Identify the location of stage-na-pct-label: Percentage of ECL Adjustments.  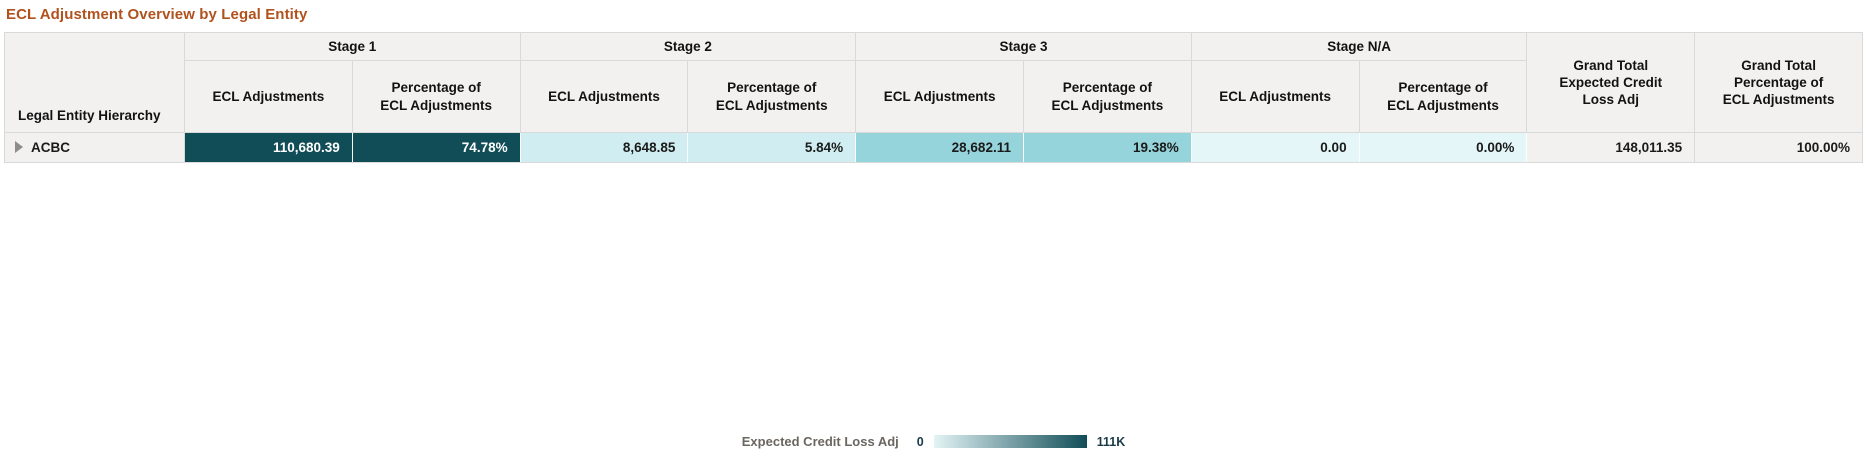
(1443, 96).